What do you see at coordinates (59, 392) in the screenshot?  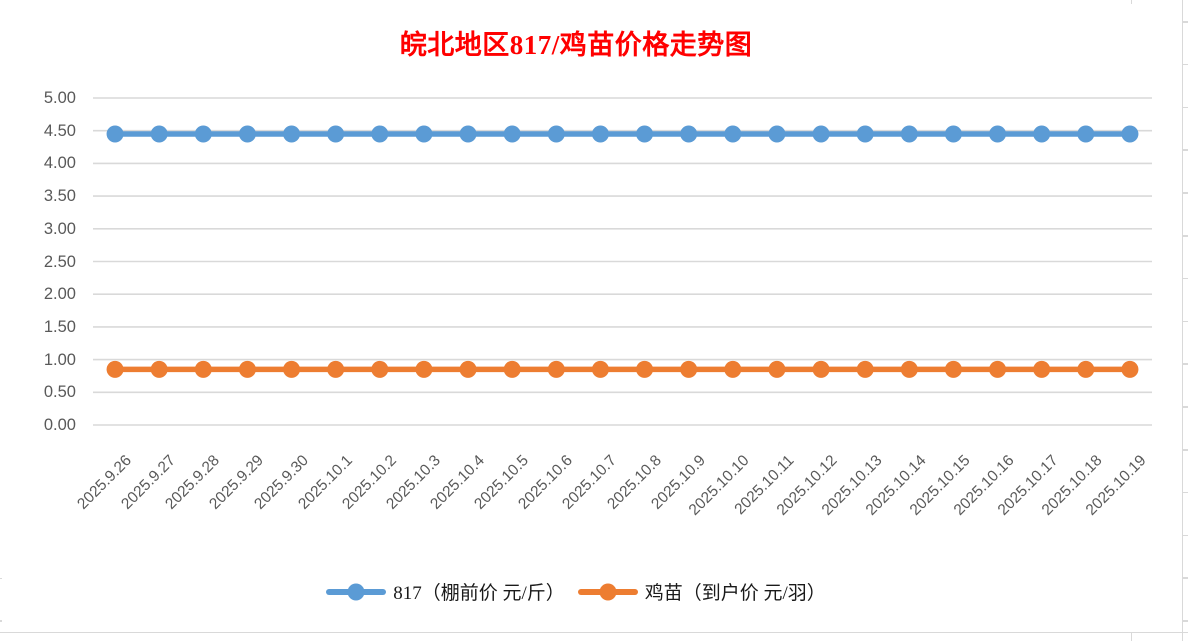 I see `y-tick-label: 0.50` at bounding box center [59, 392].